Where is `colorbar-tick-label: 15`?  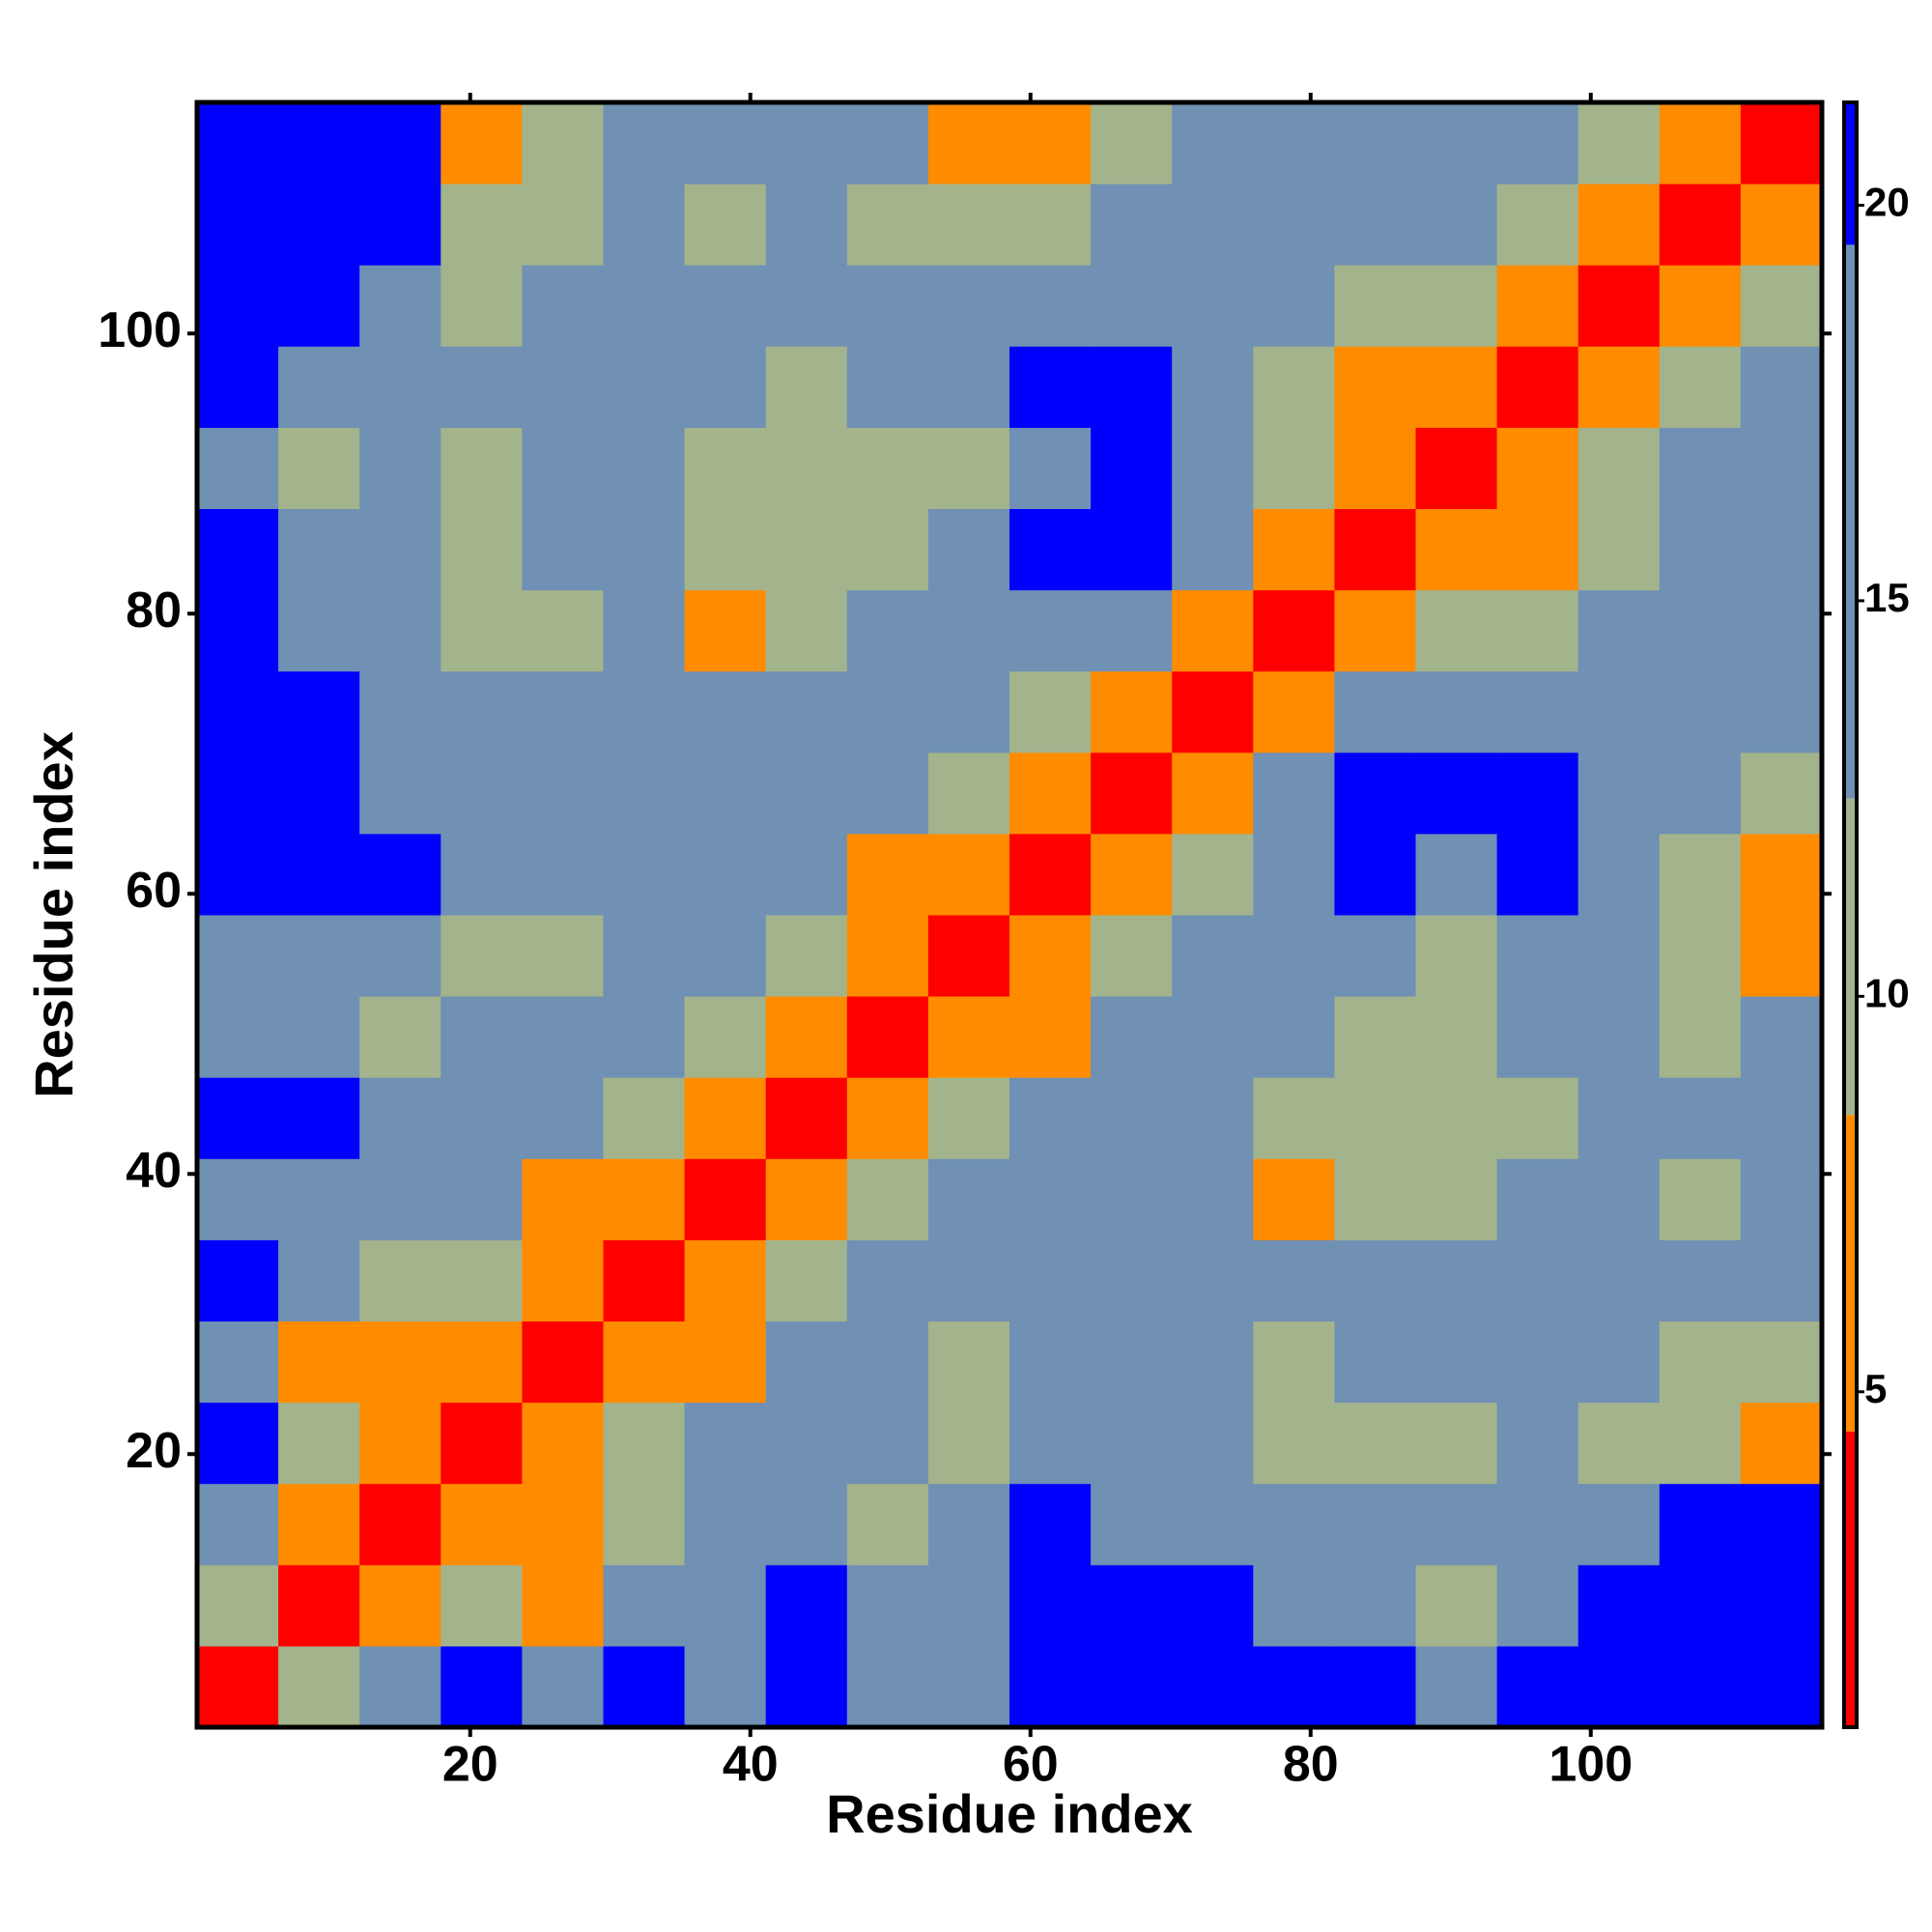
colorbar-tick-label: 15 is located at coordinates (1887, 597).